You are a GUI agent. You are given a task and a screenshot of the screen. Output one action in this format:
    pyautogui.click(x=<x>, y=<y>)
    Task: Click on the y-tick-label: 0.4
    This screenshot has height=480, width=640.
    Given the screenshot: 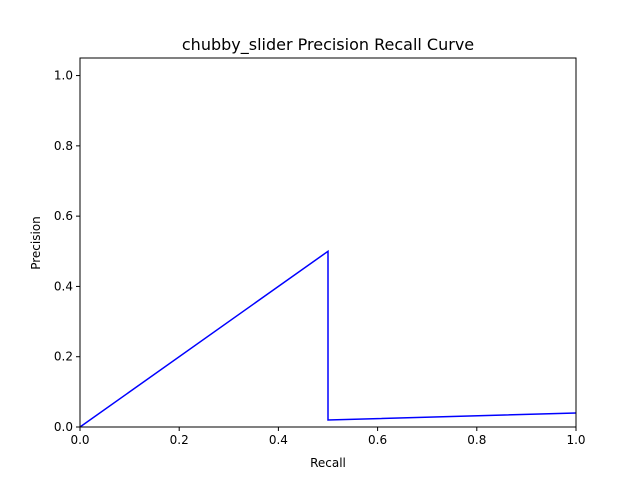 What is the action you would take?
    pyautogui.click(x=63, y=286)
    